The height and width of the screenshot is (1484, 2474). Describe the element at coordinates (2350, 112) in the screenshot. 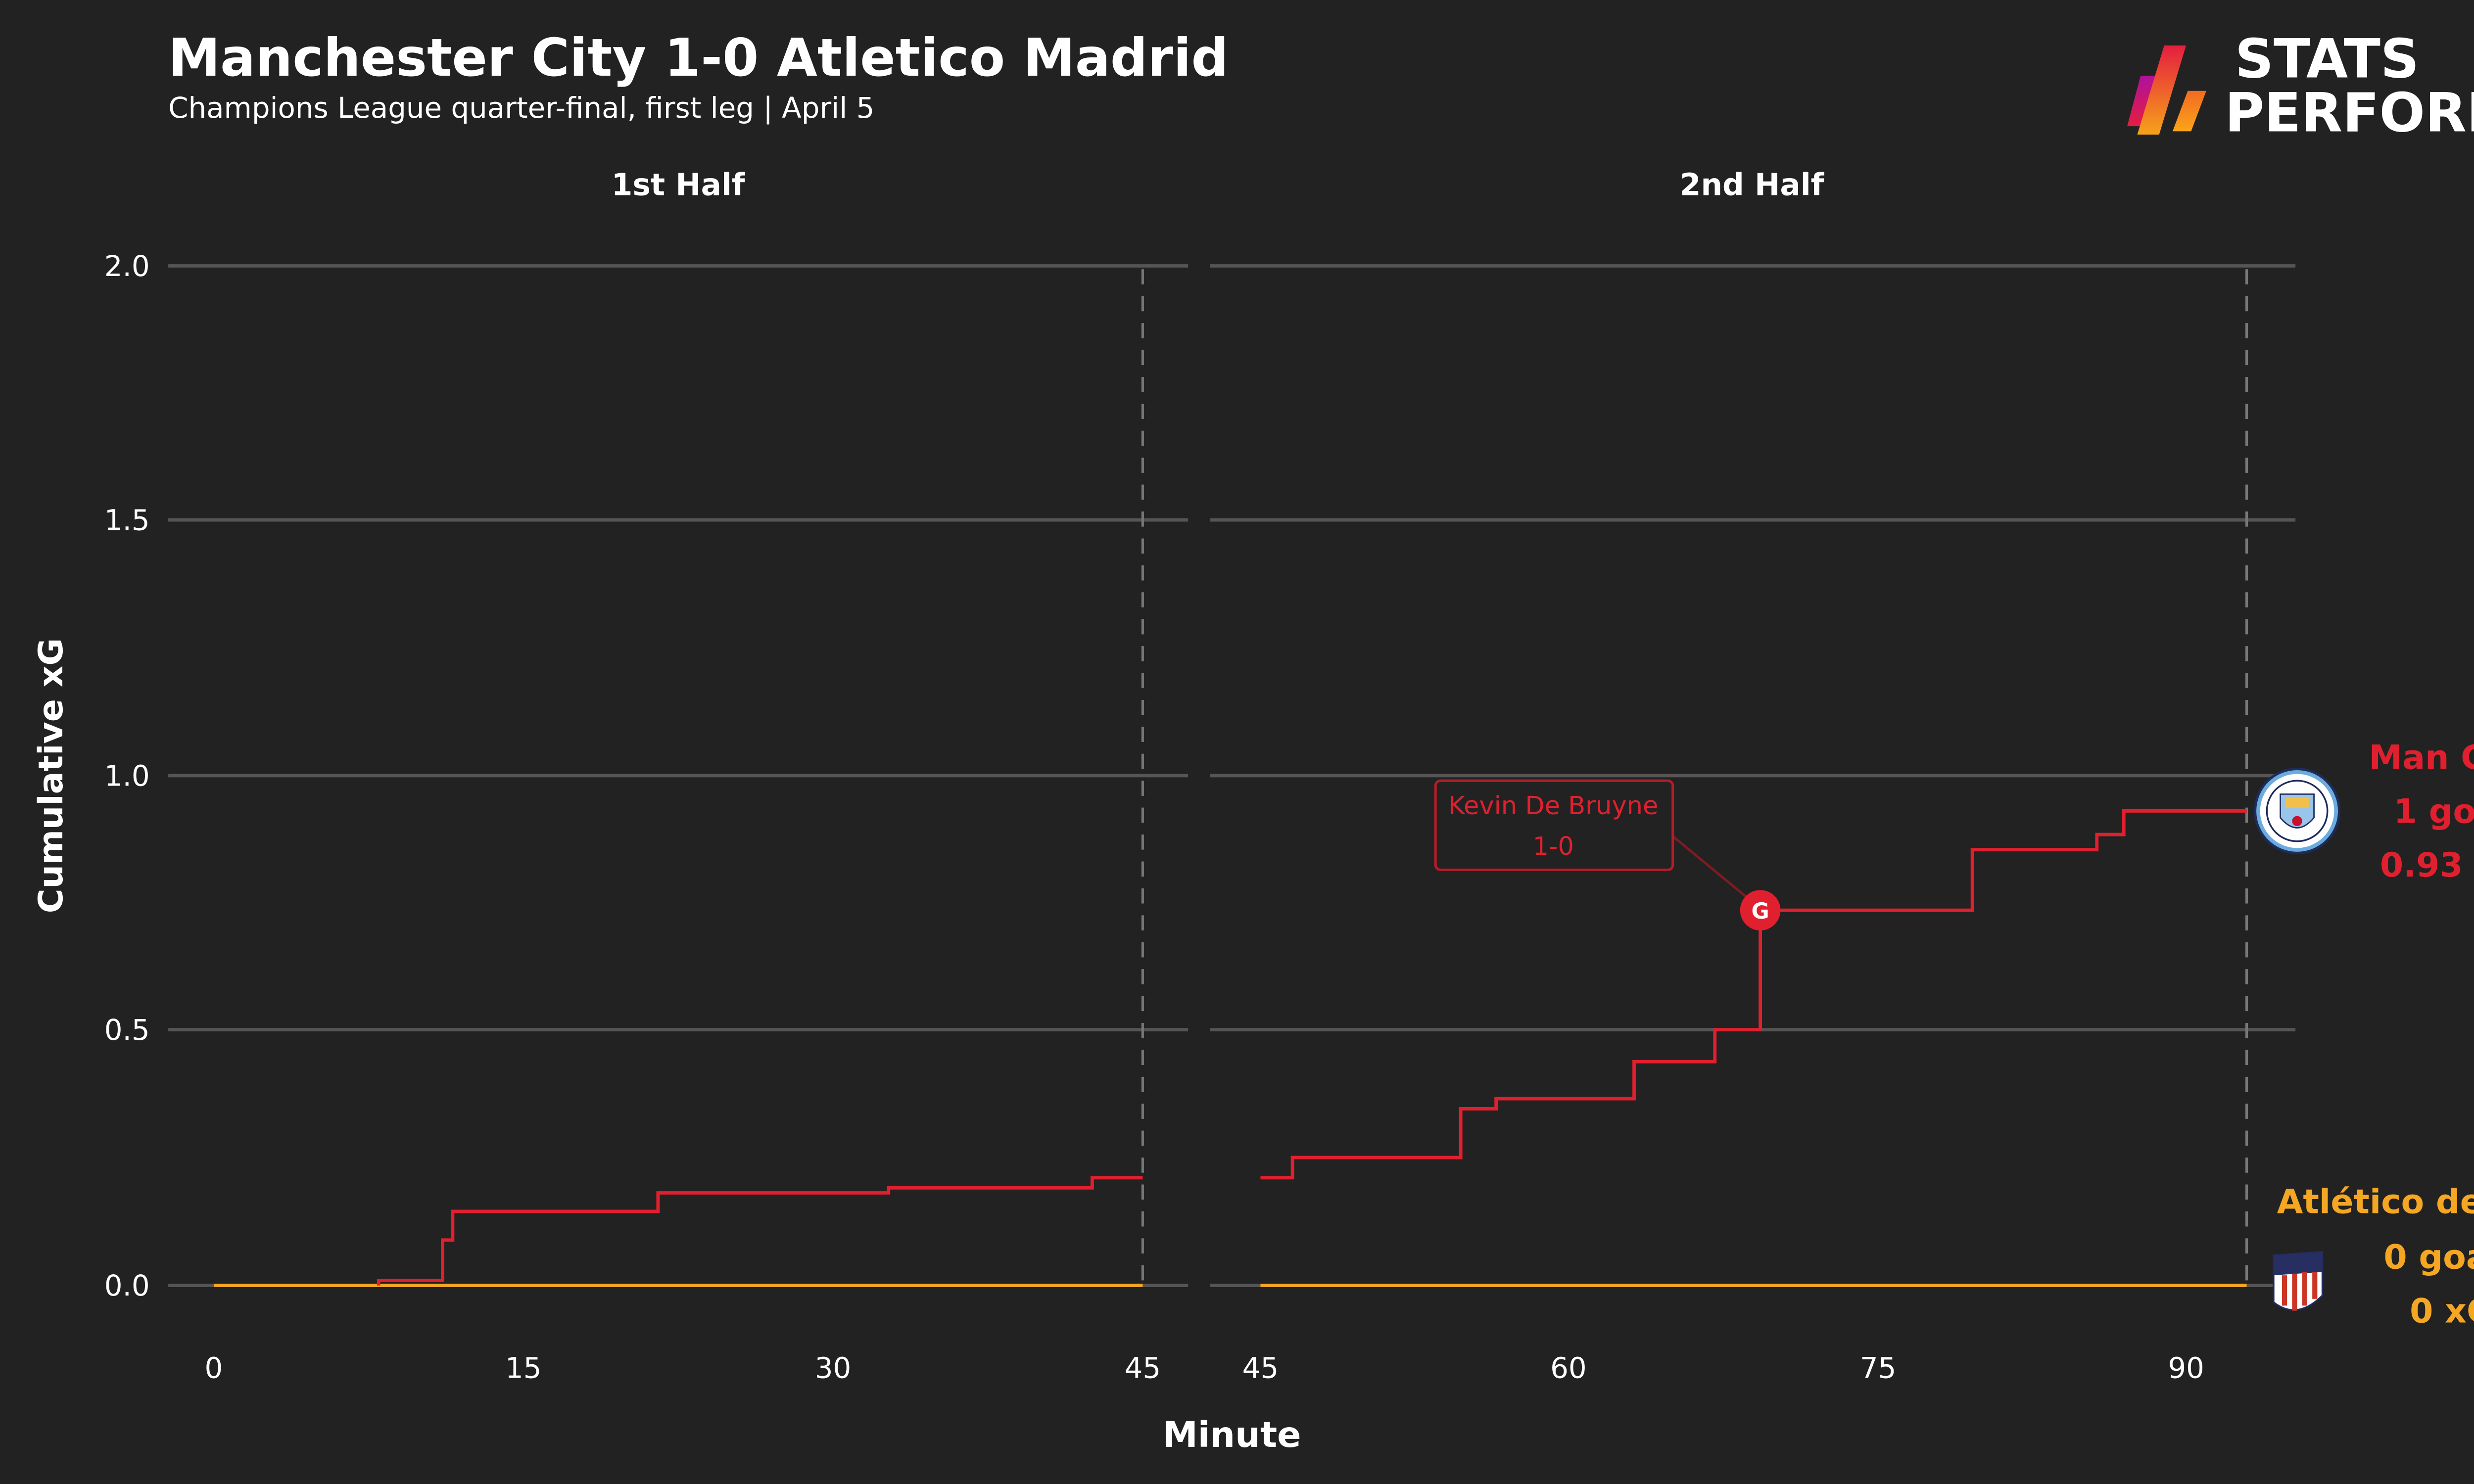

I see `logo-line2: PERFORM` at that location.